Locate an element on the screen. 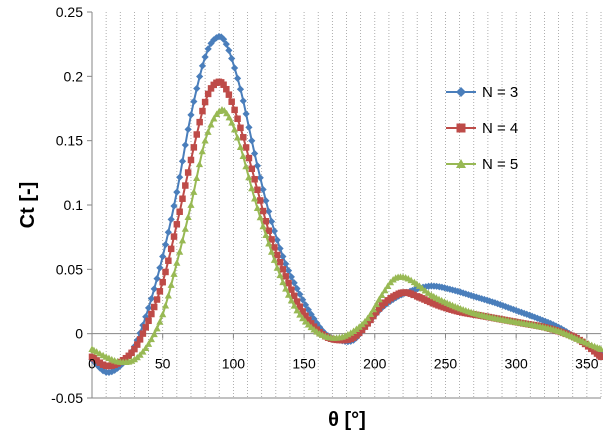  y-tick-label: 0.05 is located at coordinates (69, 269).